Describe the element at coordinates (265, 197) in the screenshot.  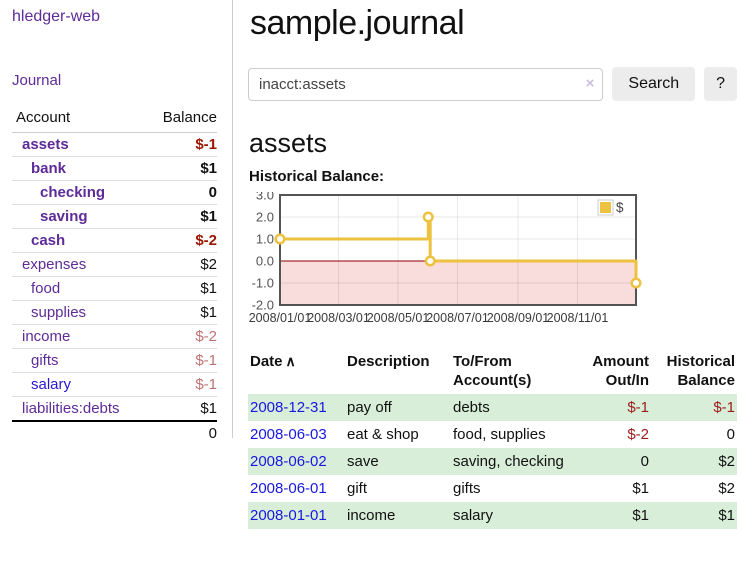
I see `y-axis-tick-label: 3.0` at that location.